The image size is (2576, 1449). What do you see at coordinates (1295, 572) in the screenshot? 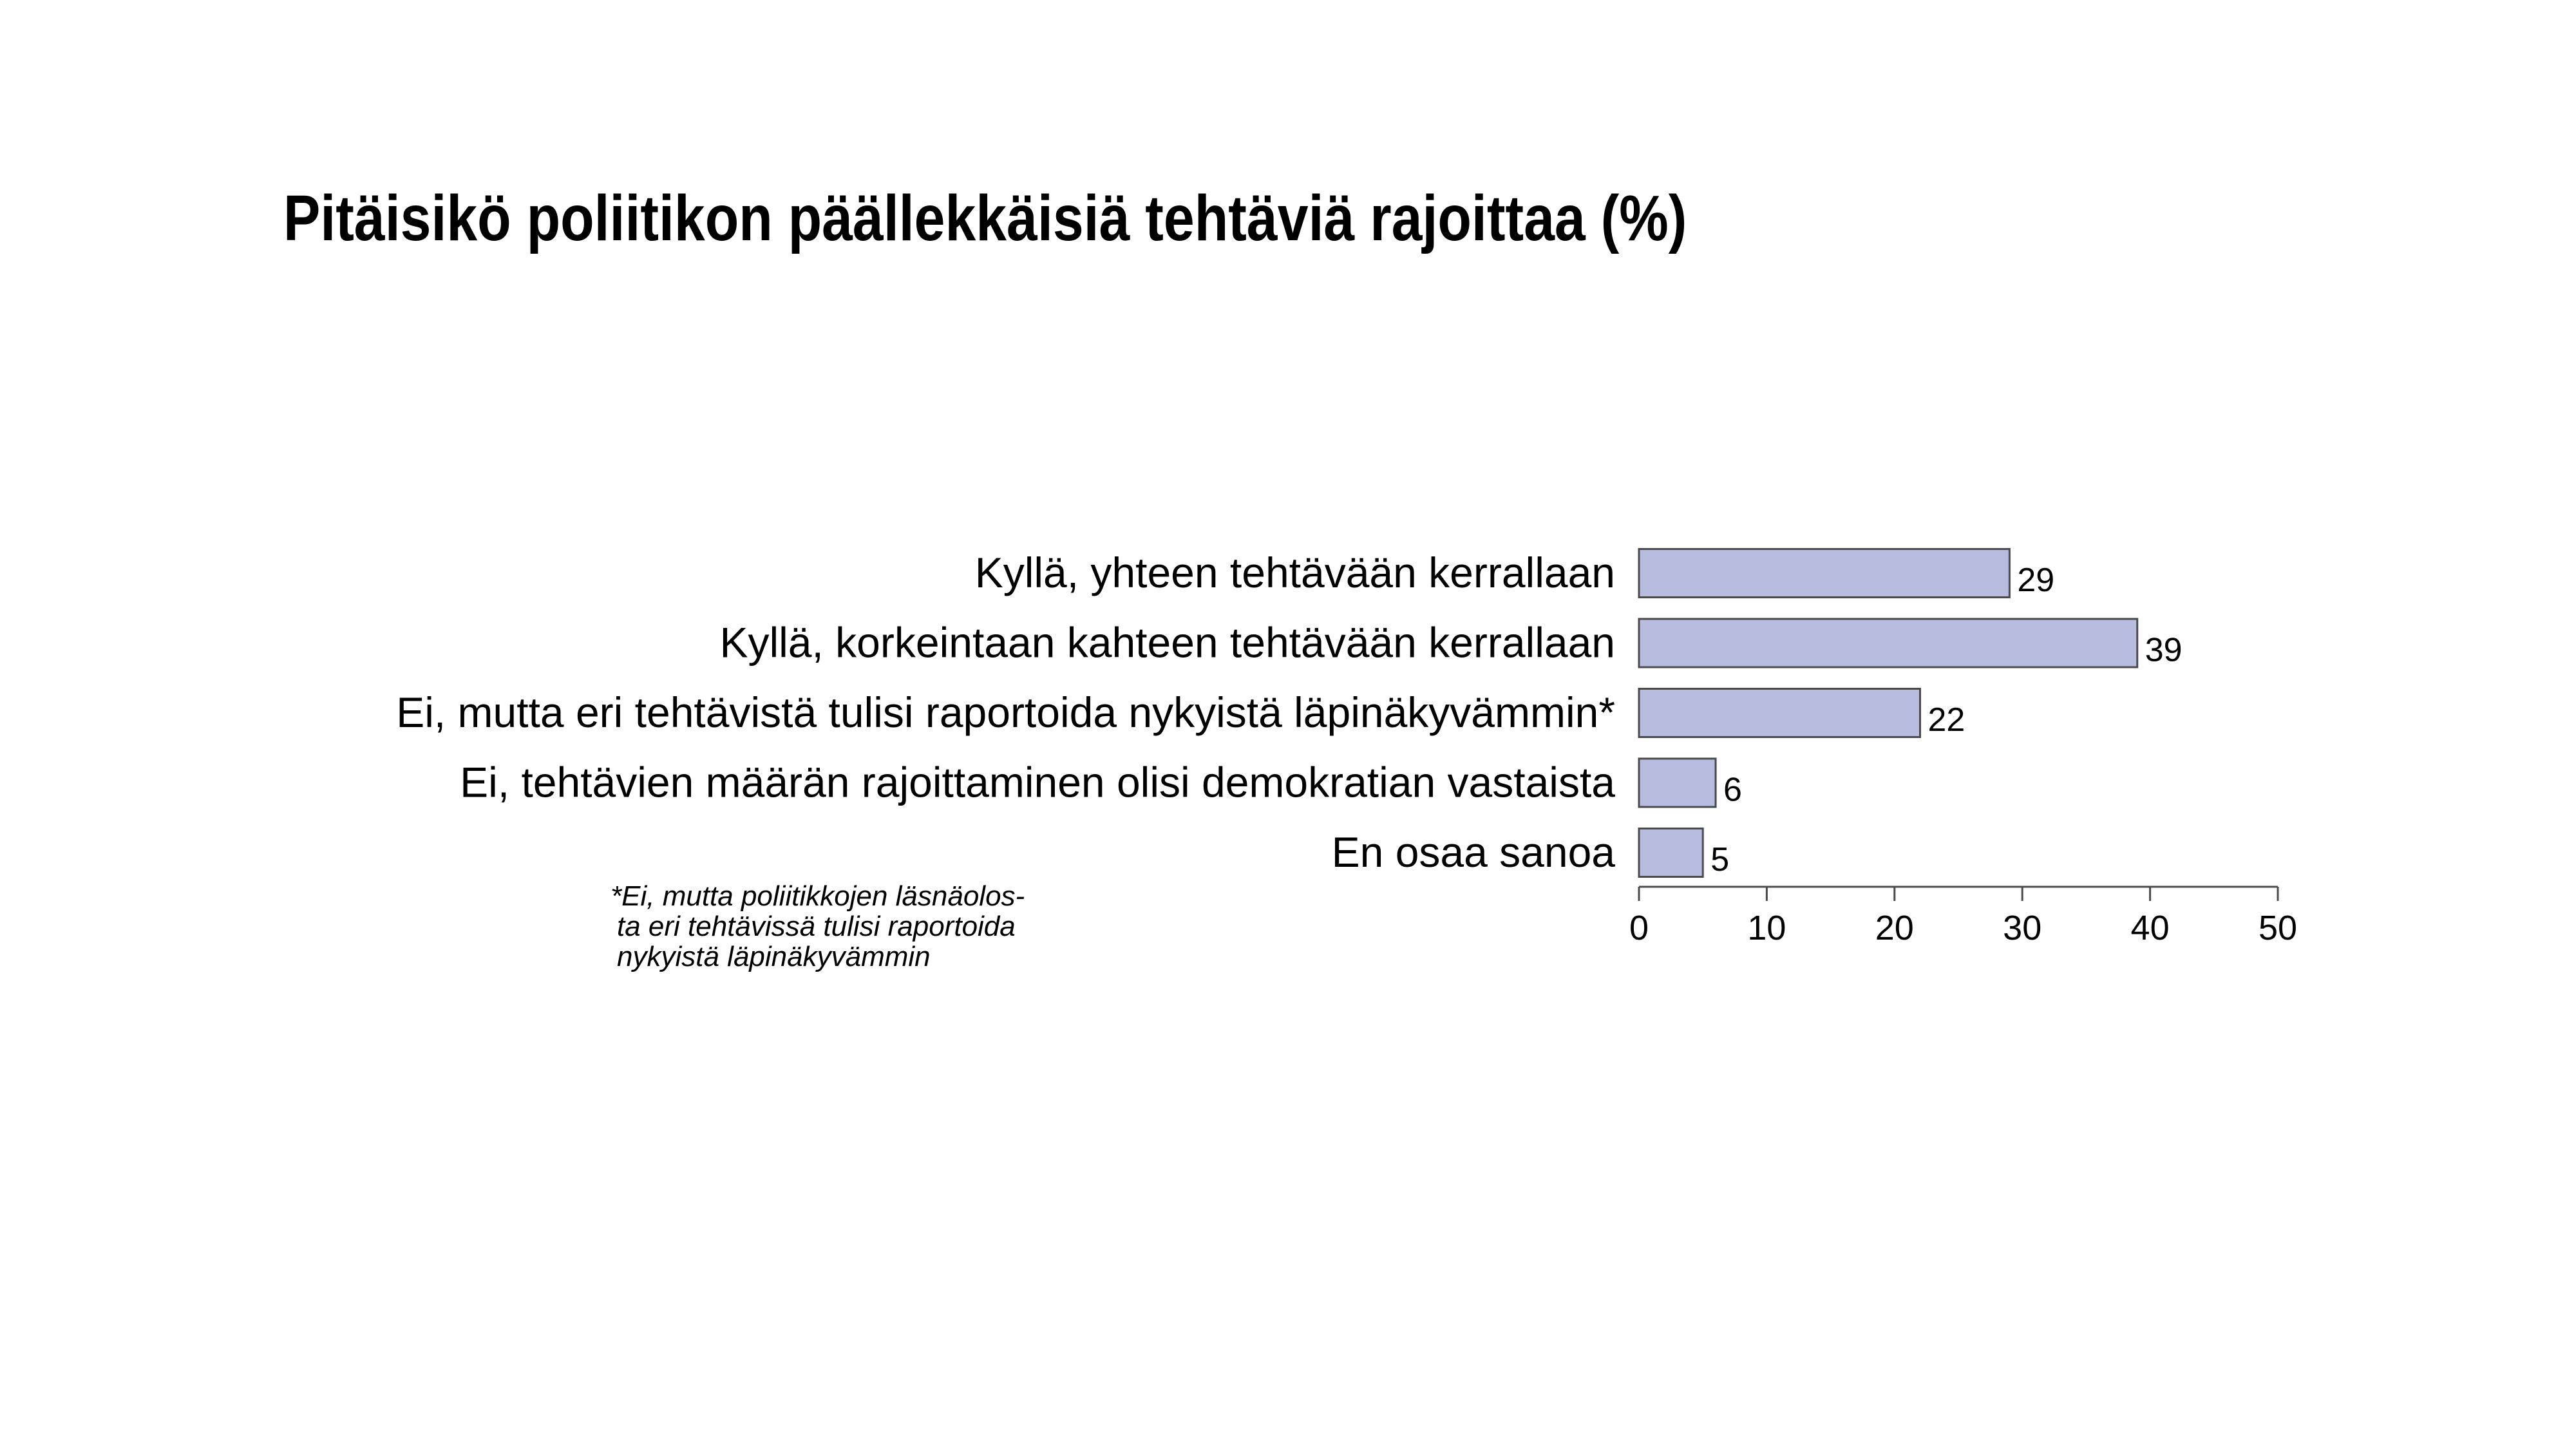
I see `category-label: Kyllä, yhteen tehtävään kerrallaan` at bounding box center [1295, 572].